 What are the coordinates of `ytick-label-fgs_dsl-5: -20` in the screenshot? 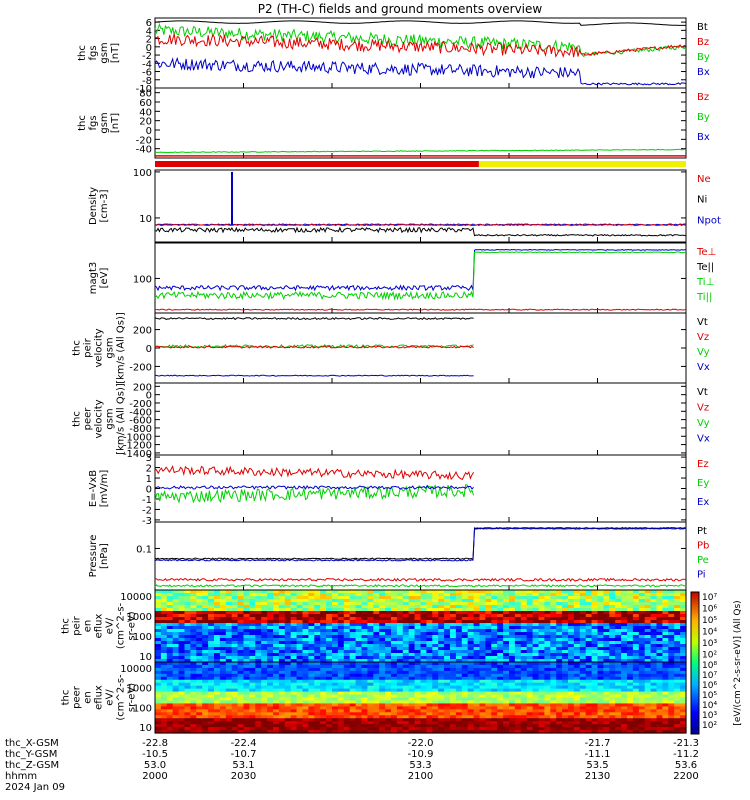 It's located at (144, 140).